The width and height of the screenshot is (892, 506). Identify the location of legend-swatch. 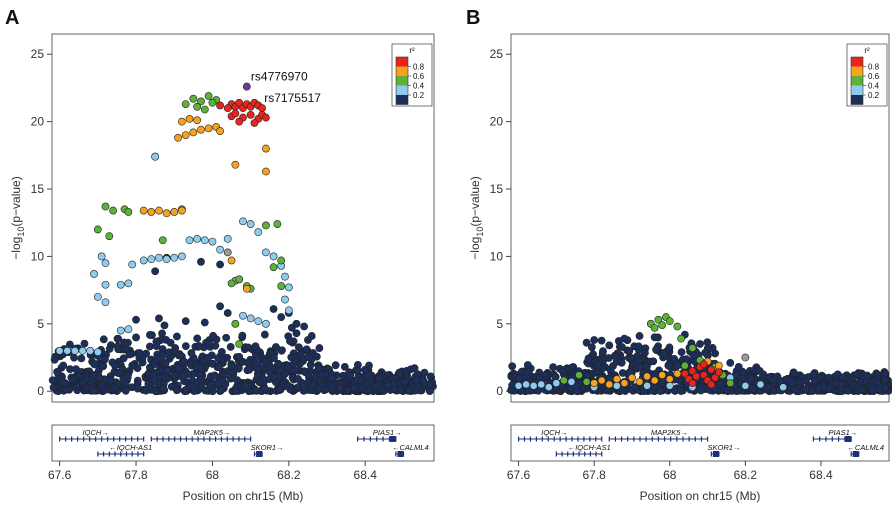
(402, 90).